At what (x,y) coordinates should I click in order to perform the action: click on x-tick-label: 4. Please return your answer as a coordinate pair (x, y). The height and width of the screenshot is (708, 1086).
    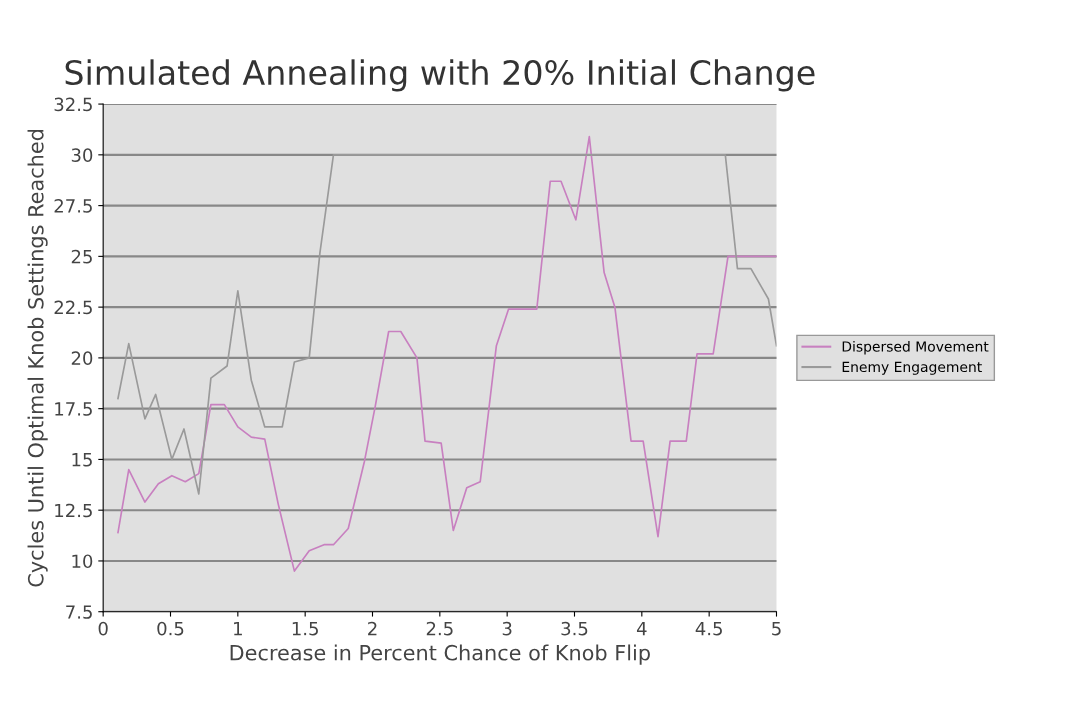
    Looking at the image, I should click on (641, 628).